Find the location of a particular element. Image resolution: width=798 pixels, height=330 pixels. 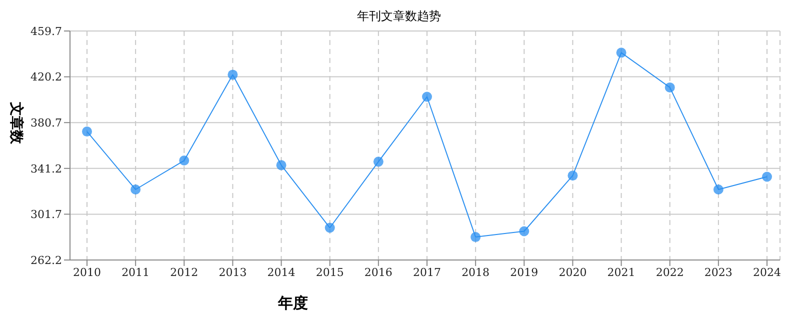

x-tick-label: 2013 is located at coordinates (232, 272).